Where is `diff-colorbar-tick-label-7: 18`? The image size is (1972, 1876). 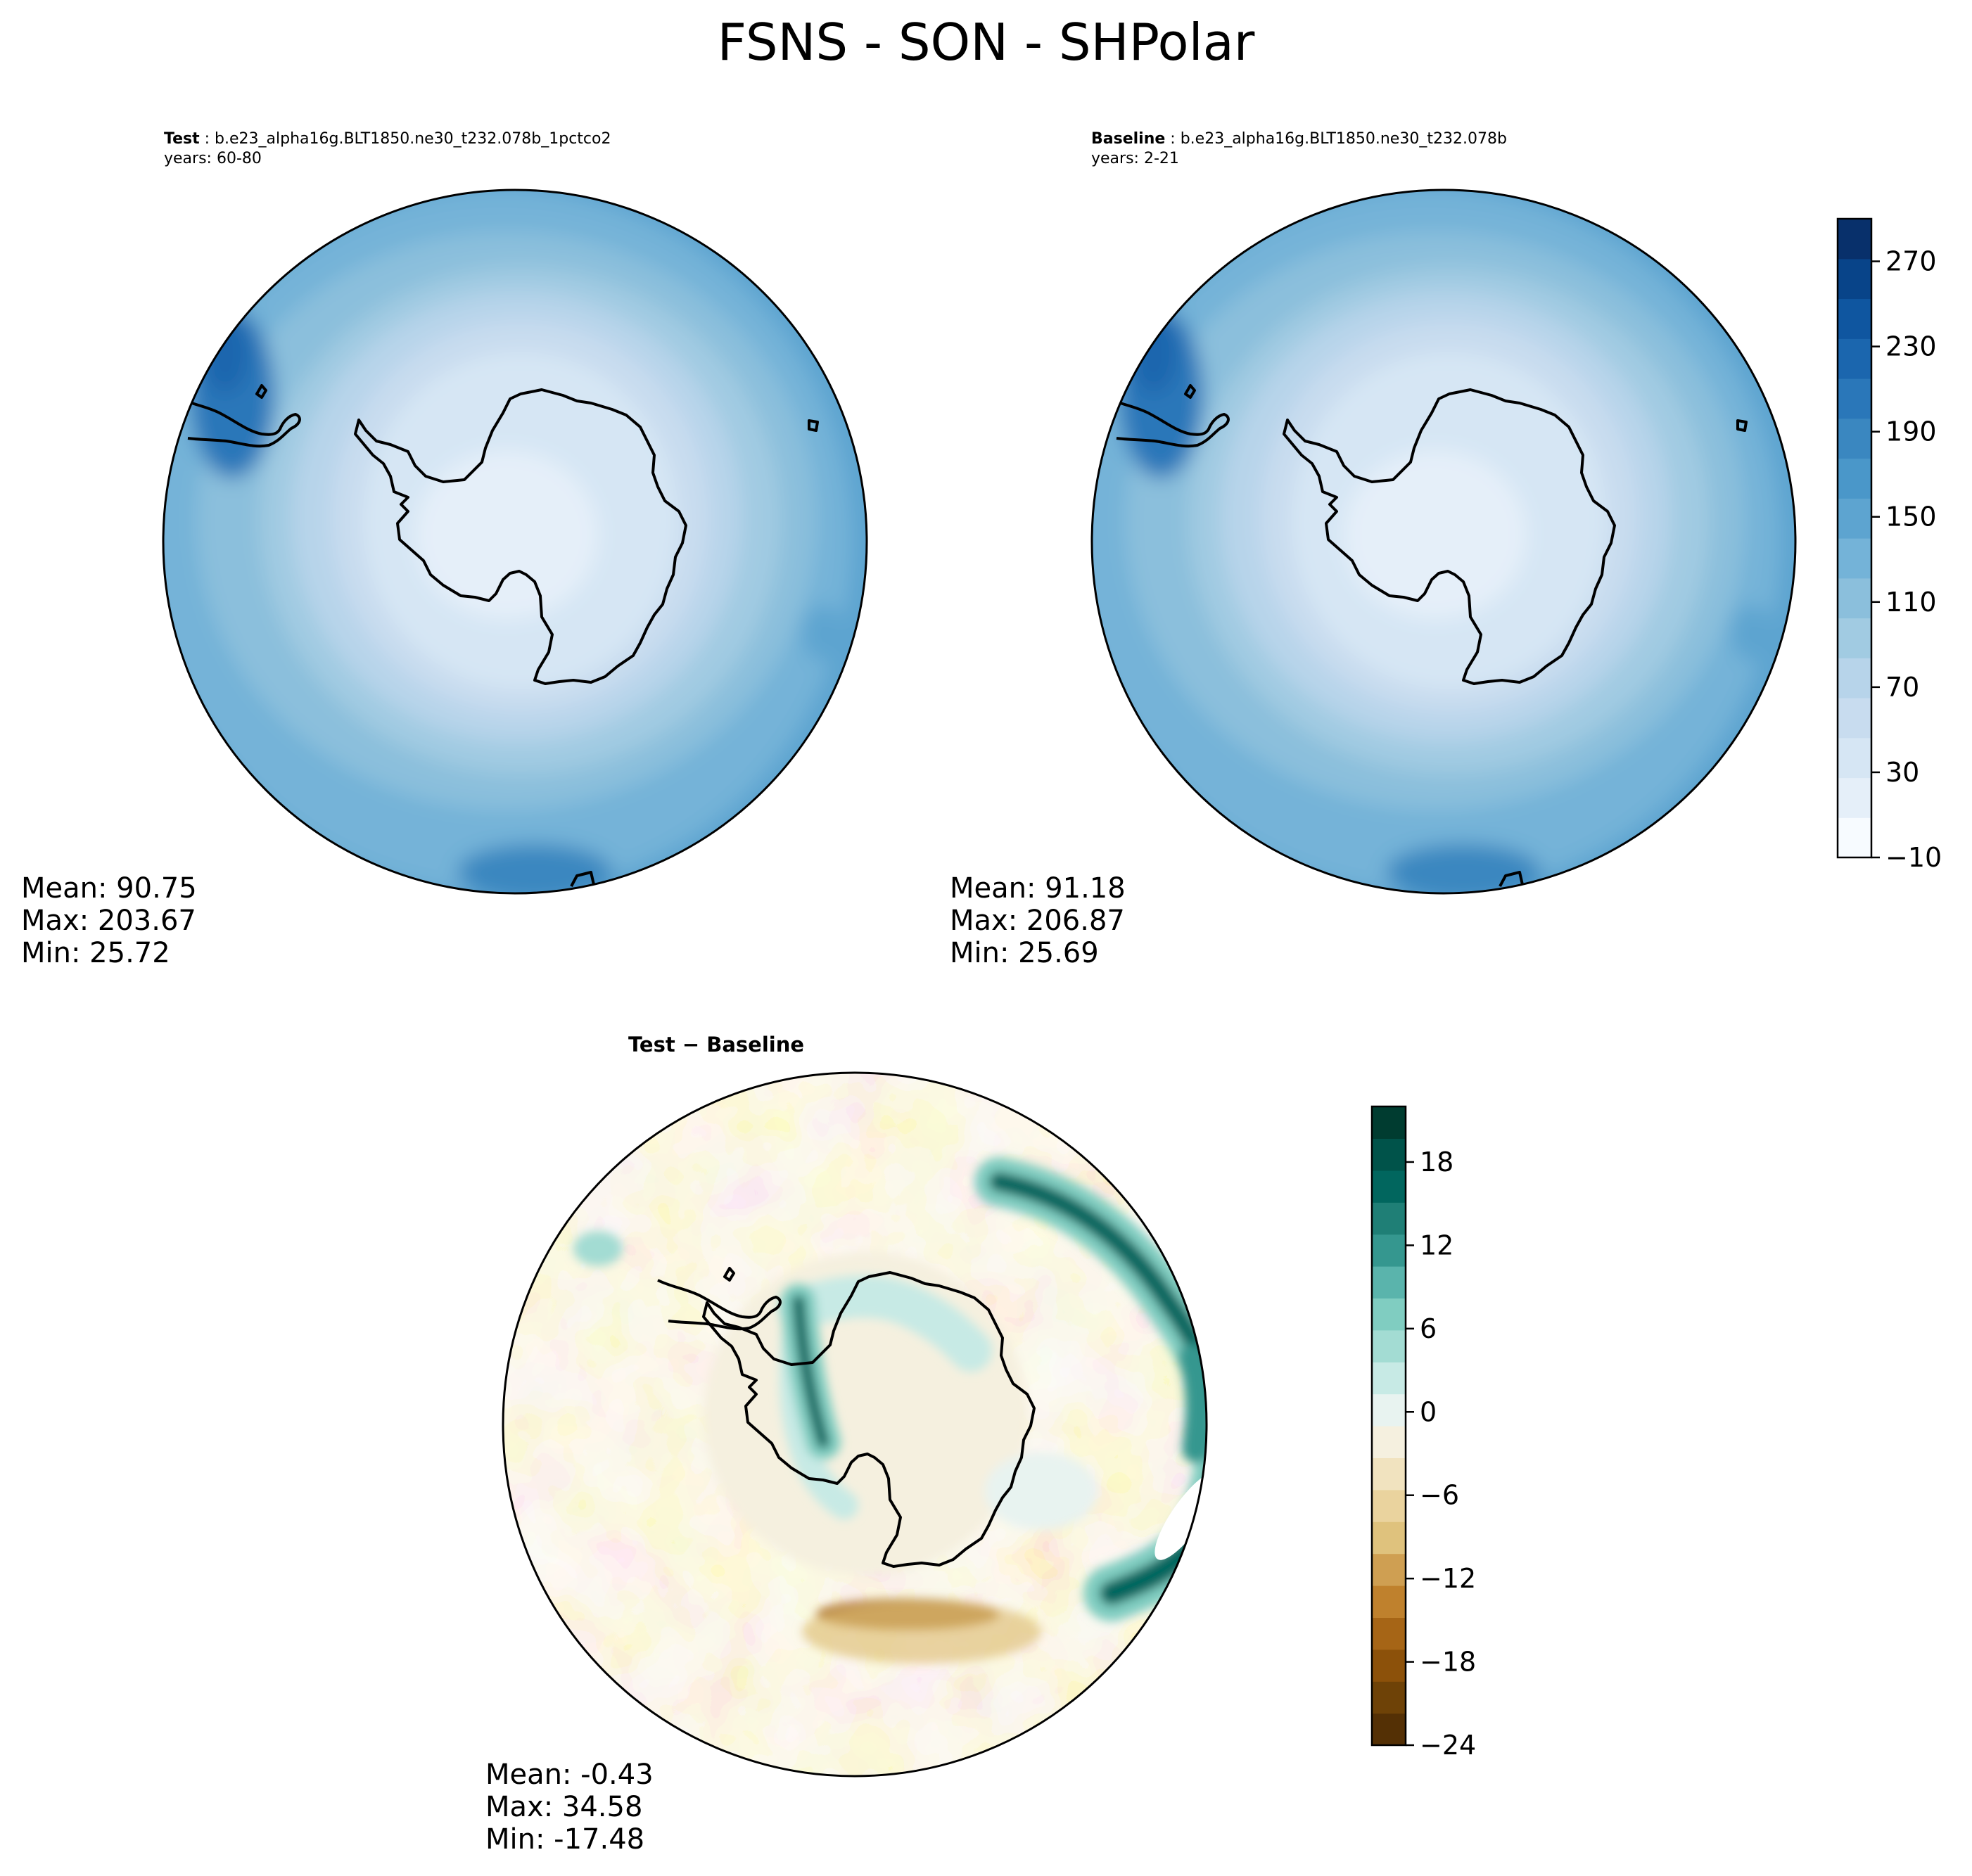
diff-colorbar-tick-label-7: 18 is located at coordinates (1437, 1162).